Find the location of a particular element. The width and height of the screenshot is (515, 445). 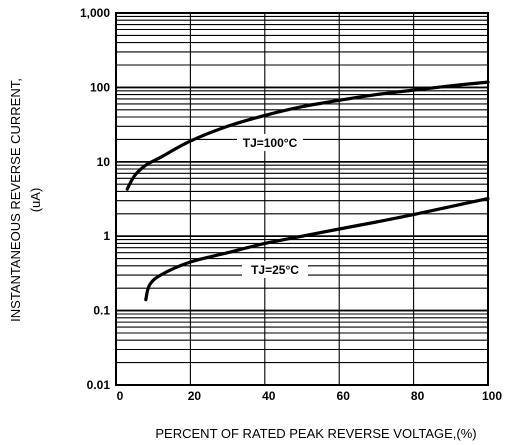

y-tick-label: 0.1 is located at coordinates (101, 311).